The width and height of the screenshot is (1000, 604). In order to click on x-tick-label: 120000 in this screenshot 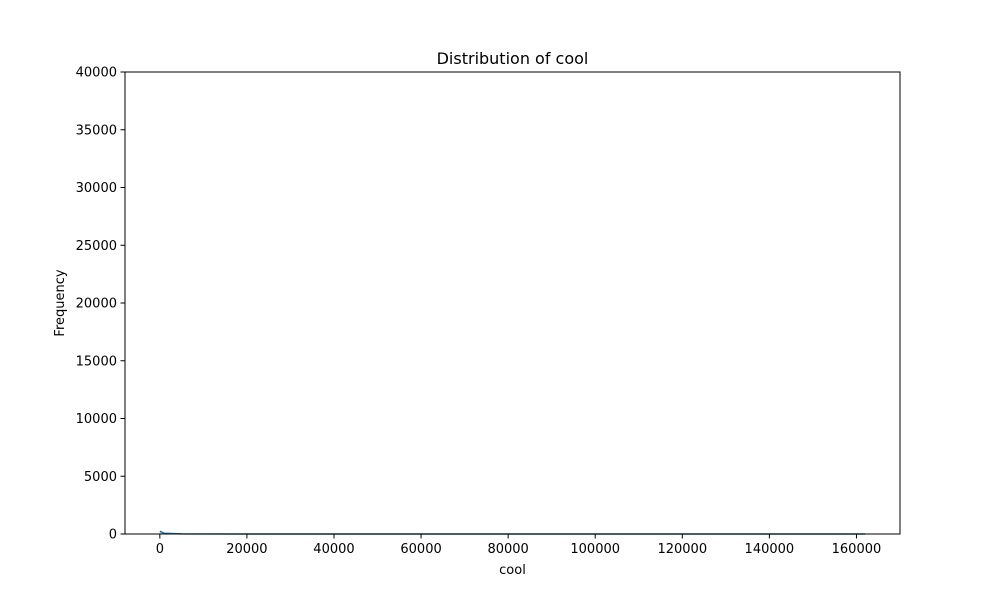, I will do `click(682, 549)`.